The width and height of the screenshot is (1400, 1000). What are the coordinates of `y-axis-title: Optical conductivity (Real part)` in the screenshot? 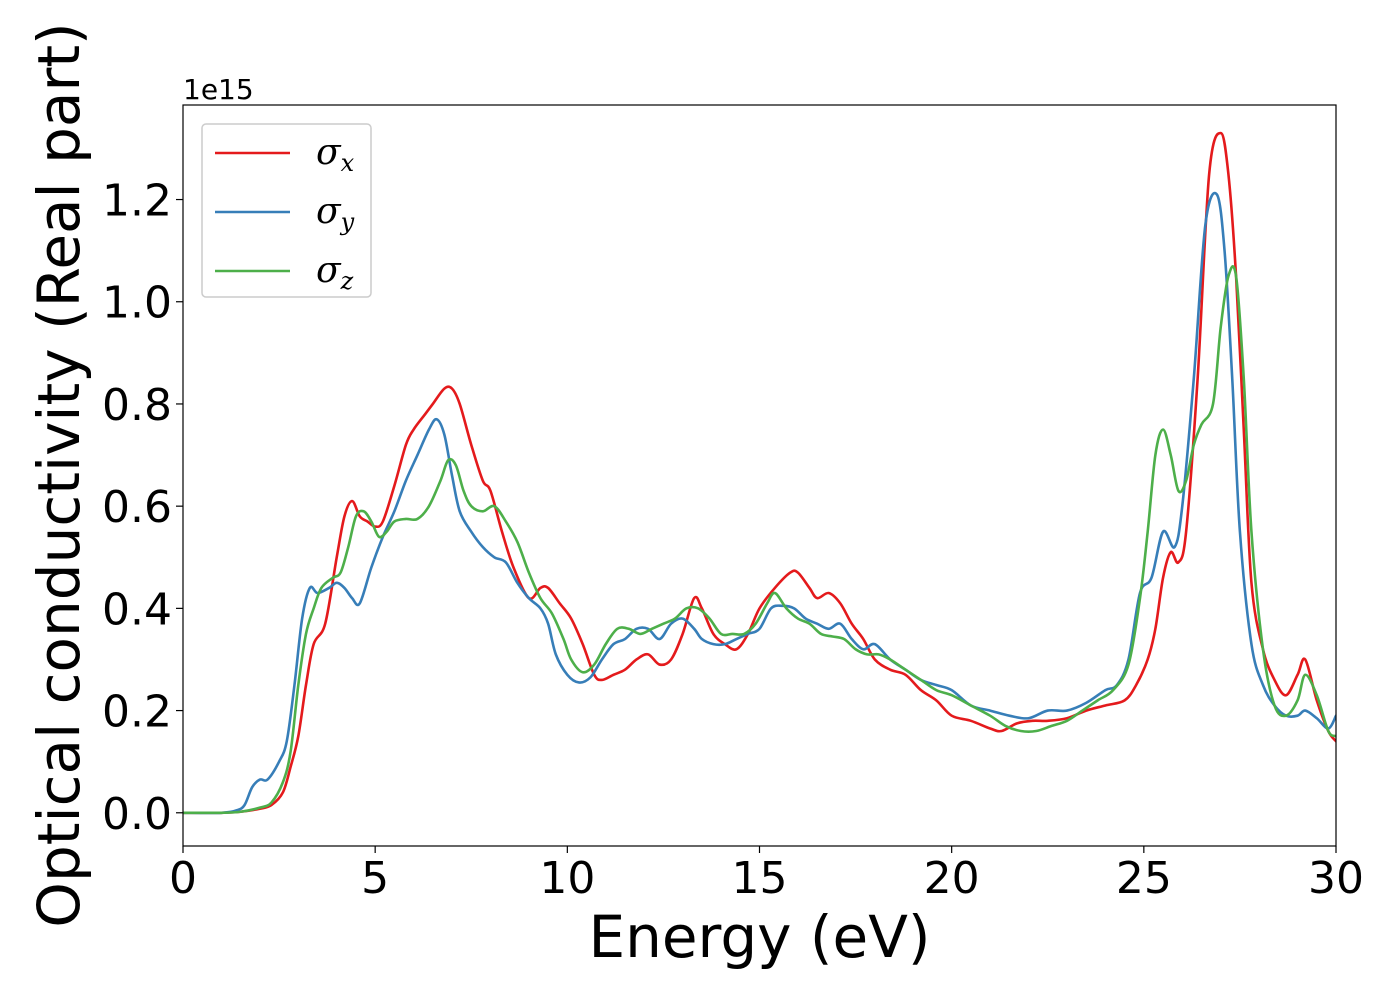 It's located at (59, 474).